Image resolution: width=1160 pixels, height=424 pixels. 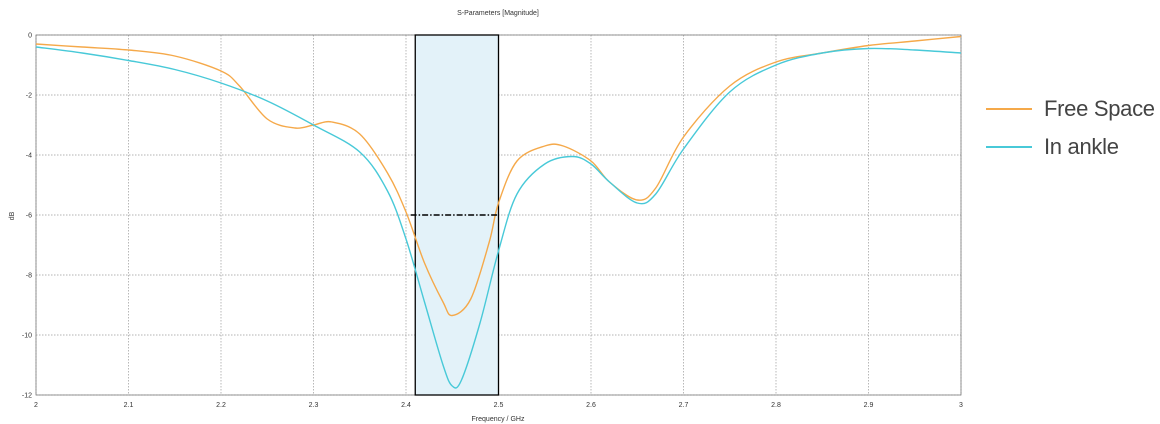 I want to click on legend-item-in-ankle: In ankle, so click(x=1070, y=147).